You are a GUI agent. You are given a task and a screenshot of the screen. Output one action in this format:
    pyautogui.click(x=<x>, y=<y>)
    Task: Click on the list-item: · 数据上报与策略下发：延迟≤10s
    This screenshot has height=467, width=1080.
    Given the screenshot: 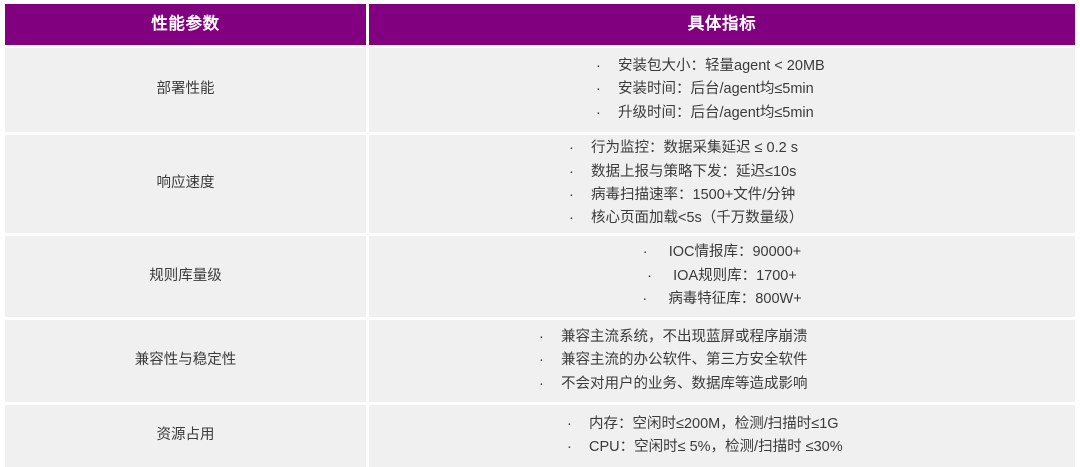 What is the action you would take?
    pyautogui.click(x=824, y=172)
    